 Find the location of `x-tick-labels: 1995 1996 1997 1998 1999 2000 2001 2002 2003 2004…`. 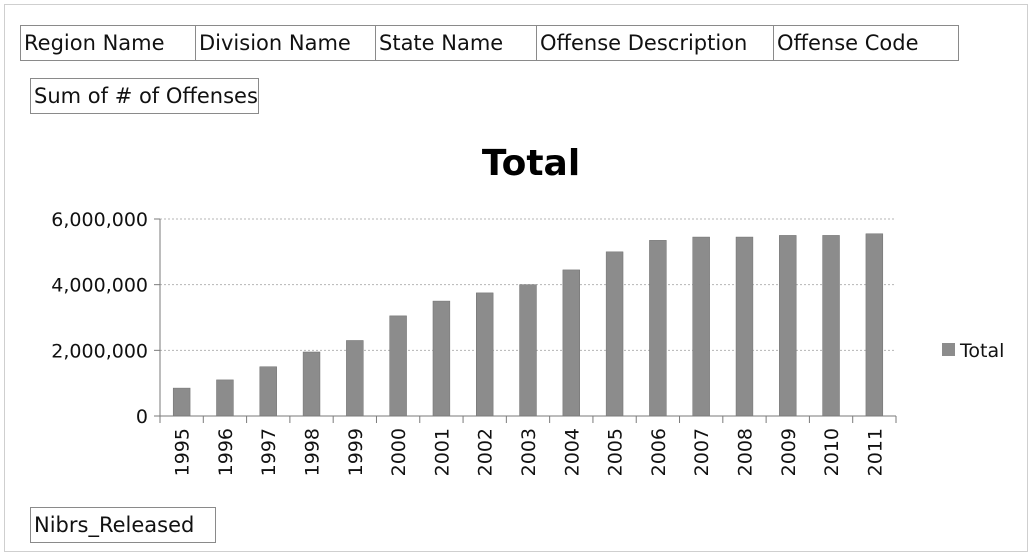

x-tick-labels: 1995 1996 1997 1998 1999 2000 2001 2002 2003 2004… is located at coordinates (529, 452).